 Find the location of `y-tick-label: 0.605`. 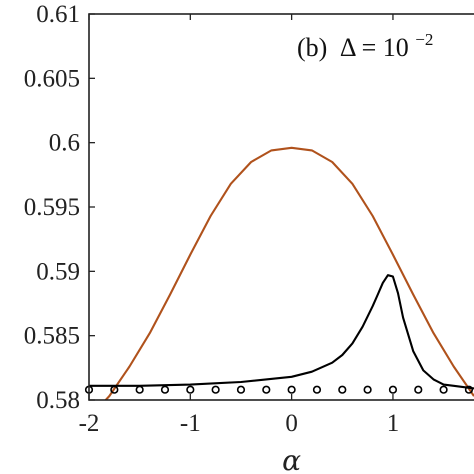

y-tick-label: 0.605 is located at coordinates (52, 78).